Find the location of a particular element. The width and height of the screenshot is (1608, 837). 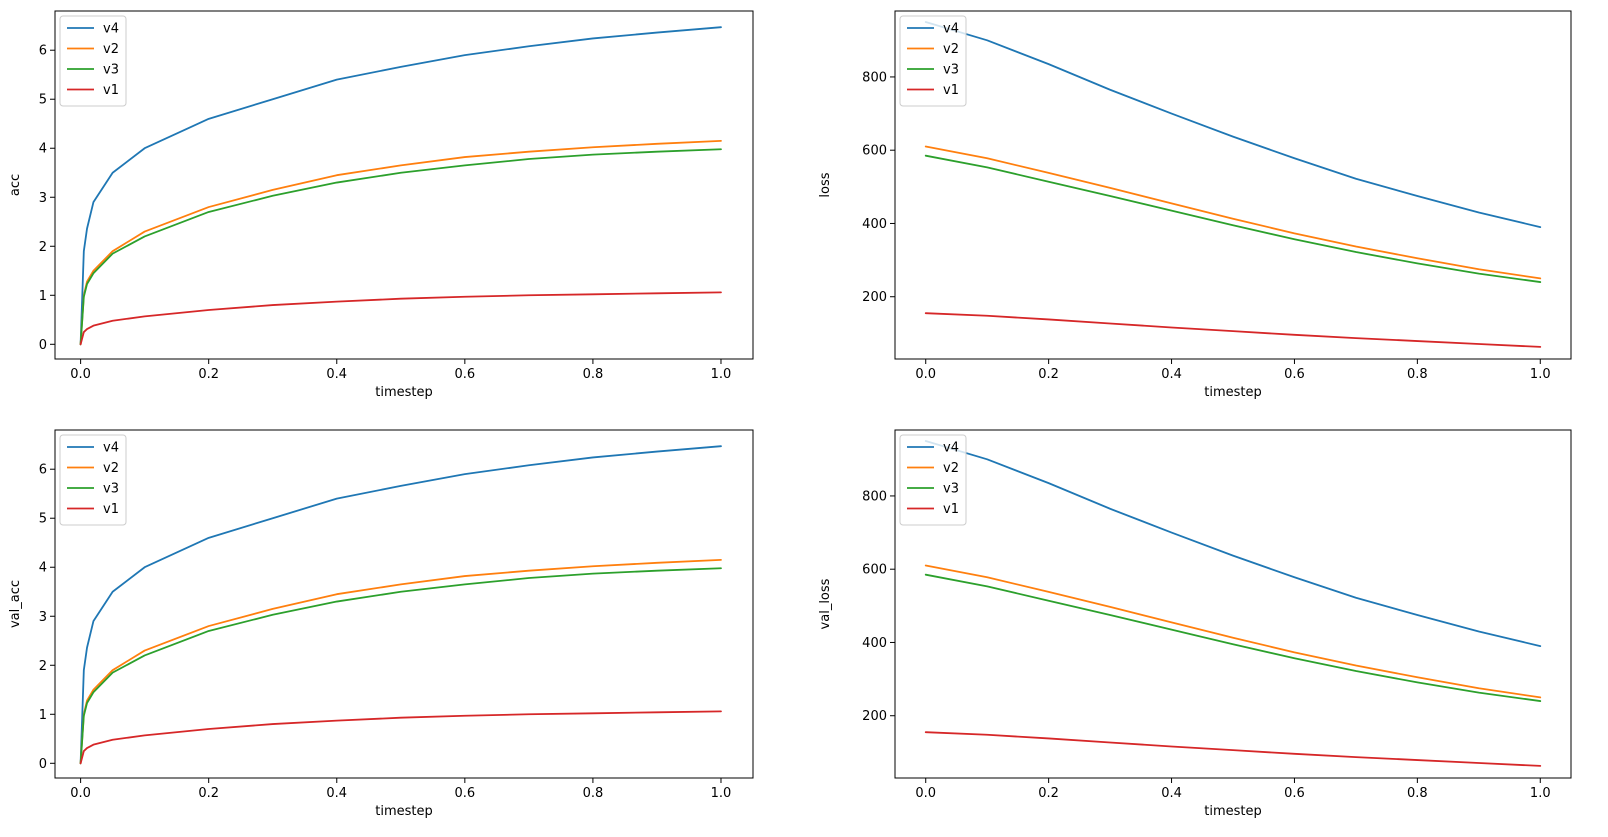

y-tick-label: 6 is located at coordinates (43, 470).